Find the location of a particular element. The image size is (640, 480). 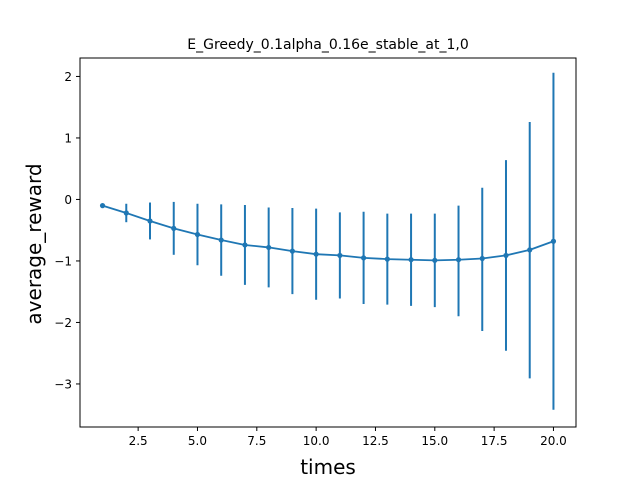

x-tick-label: 12.5 is located at coordinates (375, 441).